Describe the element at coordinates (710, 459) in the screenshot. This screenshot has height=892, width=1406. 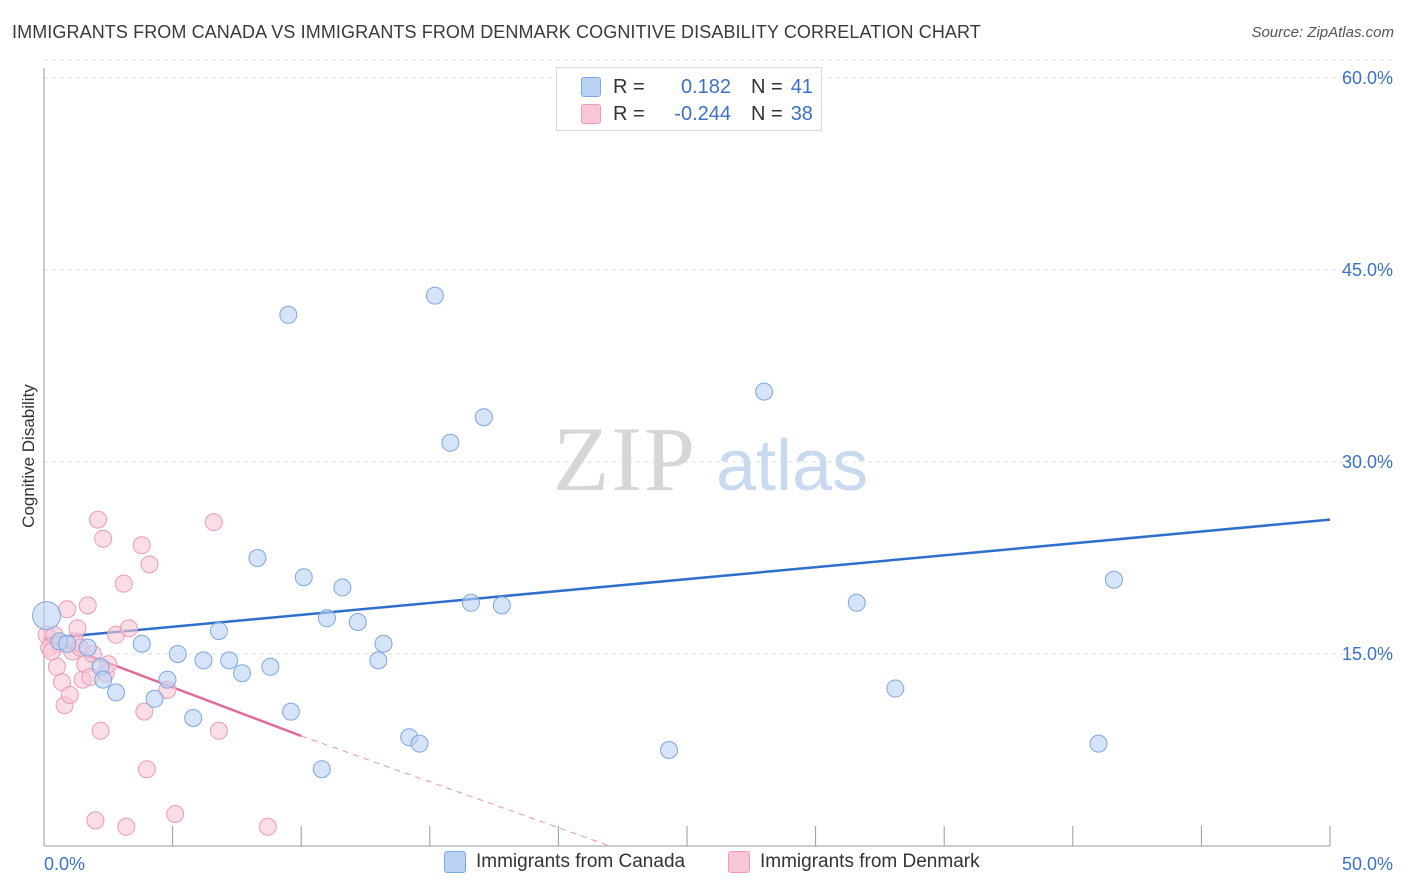
I see `watermark: ZIP atlas` at that location.